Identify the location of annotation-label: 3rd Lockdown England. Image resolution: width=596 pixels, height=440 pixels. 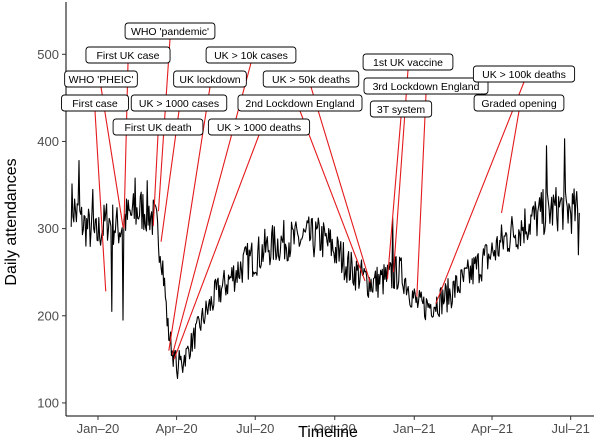
(426, 87).